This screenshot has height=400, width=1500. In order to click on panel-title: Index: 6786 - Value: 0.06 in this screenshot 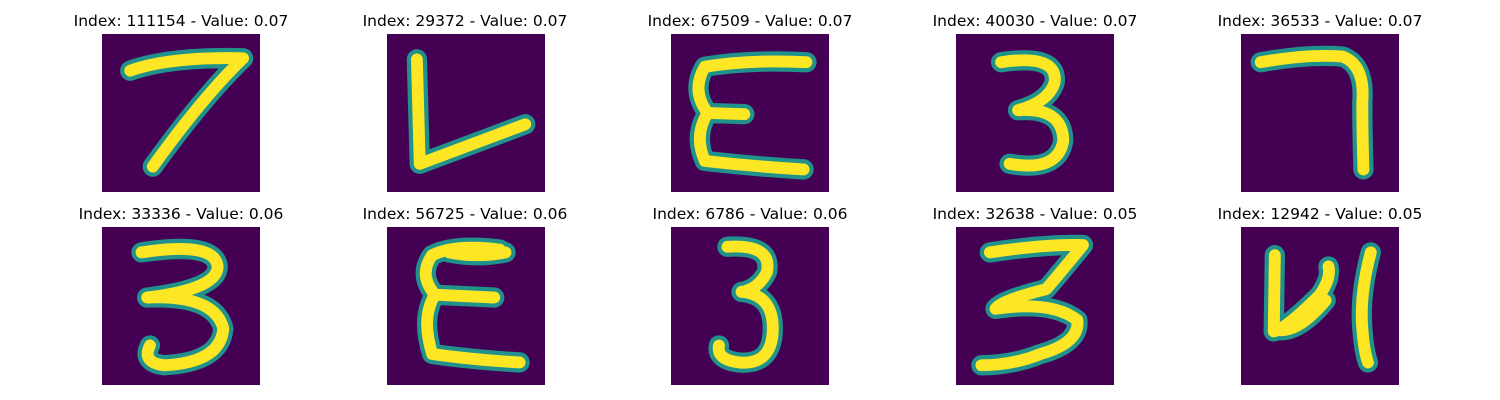, I will do `click(750, 214)`.